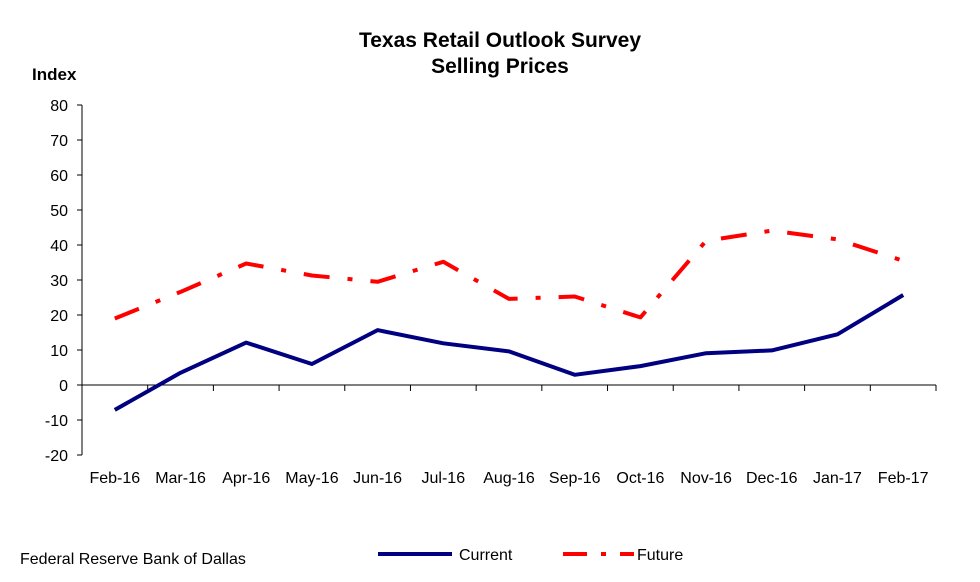  What do you see at coordinates (59, 176) in the screenshot?
I see `y-tick-label: 60` at bounding box center [59, 176].